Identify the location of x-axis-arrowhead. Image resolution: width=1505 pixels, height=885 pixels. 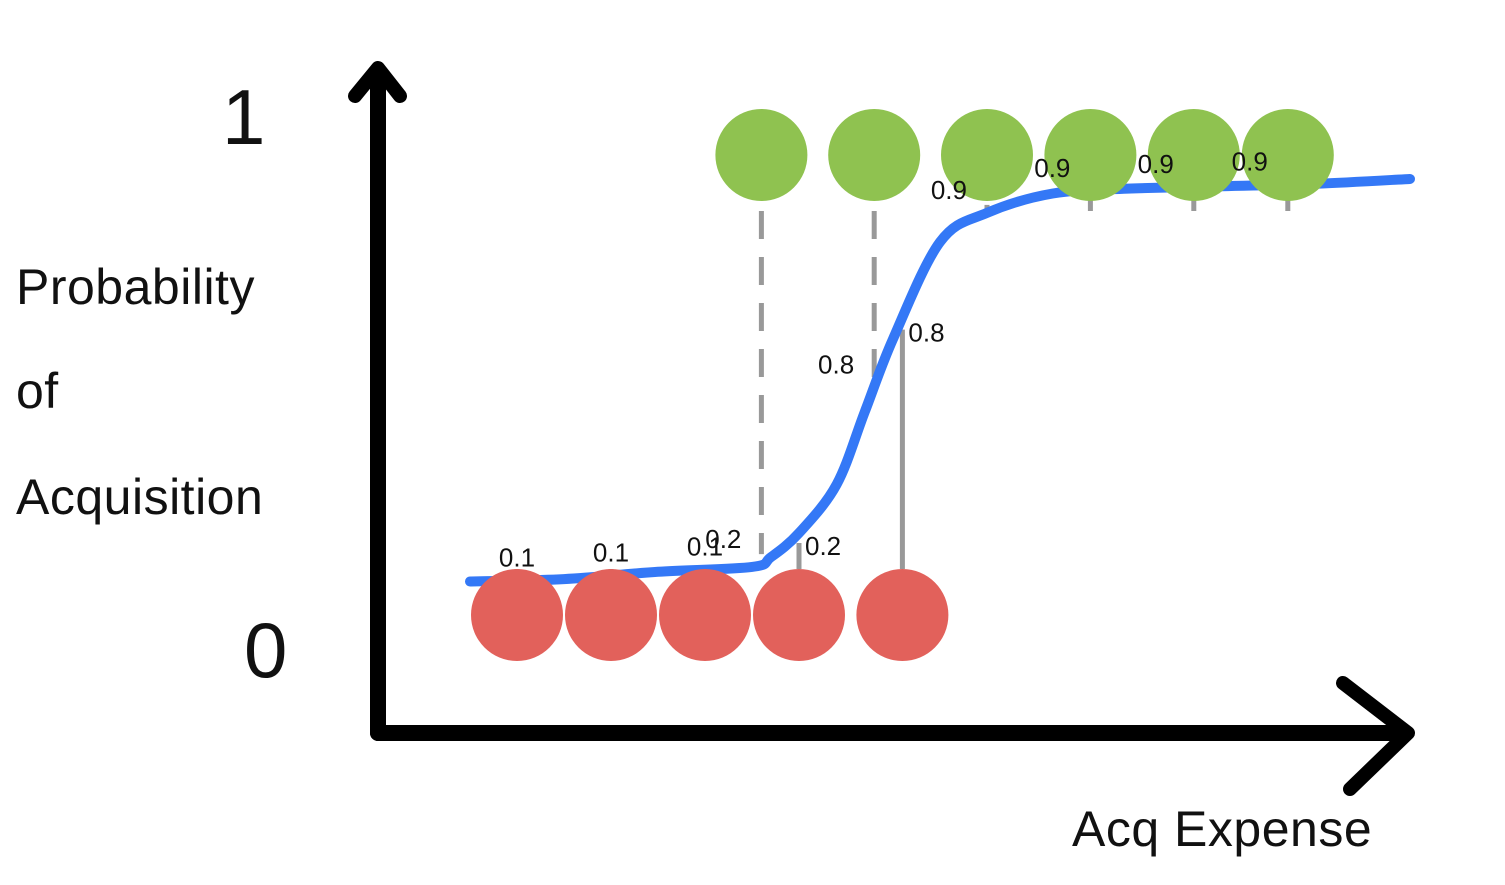
(1375, 736).